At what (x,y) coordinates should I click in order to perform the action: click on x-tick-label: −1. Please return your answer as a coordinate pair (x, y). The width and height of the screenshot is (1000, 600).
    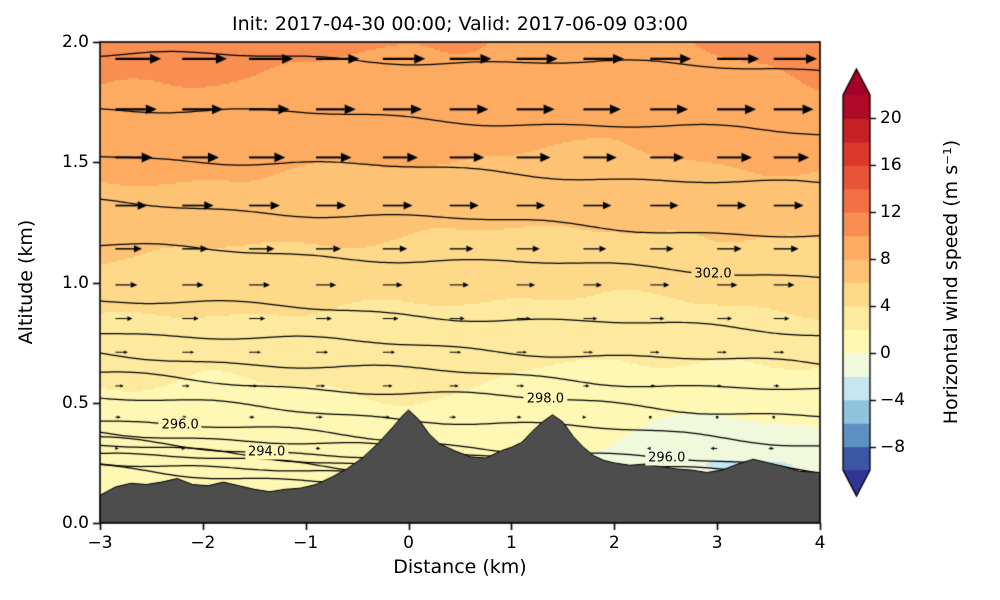
    Looking at the image, I should click on (306, 543).